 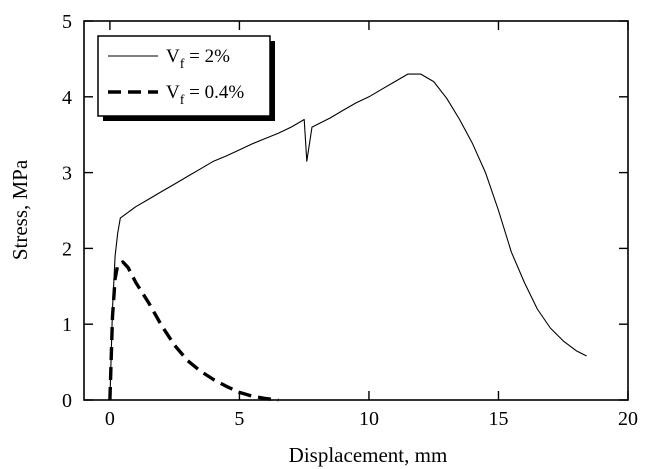 What do you see at coordinates (205, 95) in the screenshot?
I see `legend-label-2: Vf = 0.4%` at bounding box center [205, 95].